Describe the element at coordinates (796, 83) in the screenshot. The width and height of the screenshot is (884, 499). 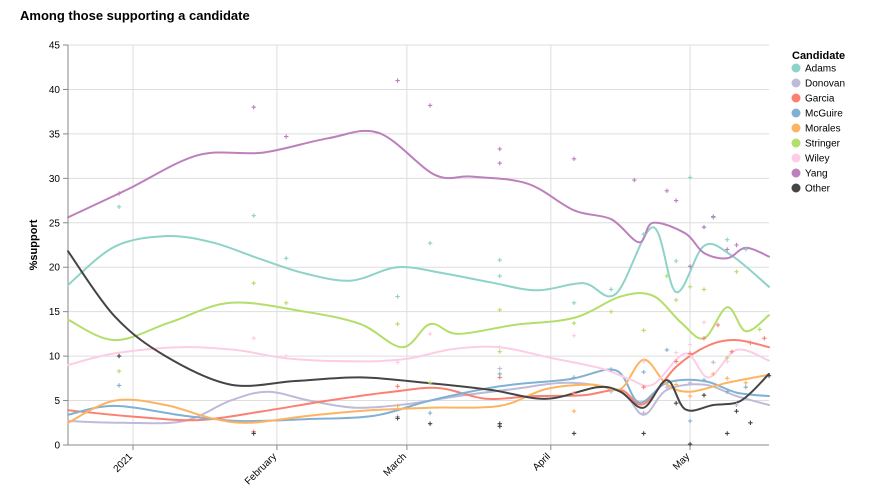
I see `legend-swatch-donovan` at that location.